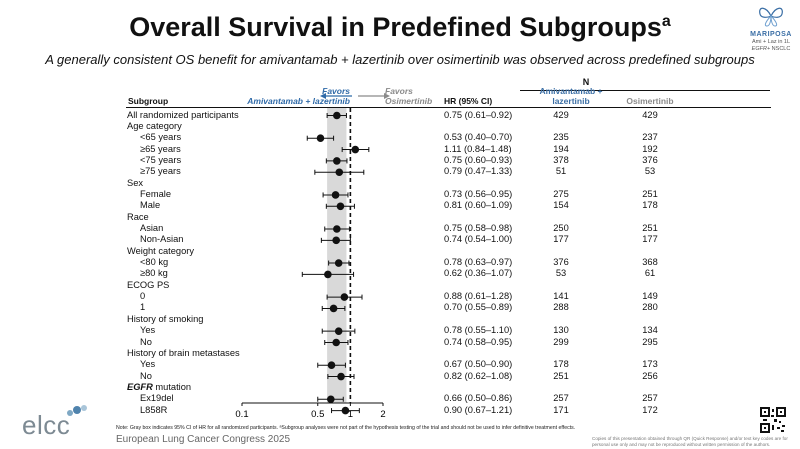 The width and height of the screenshot is (800, 449). I want to click on n-ami-laz: 275, so click(561, 193).